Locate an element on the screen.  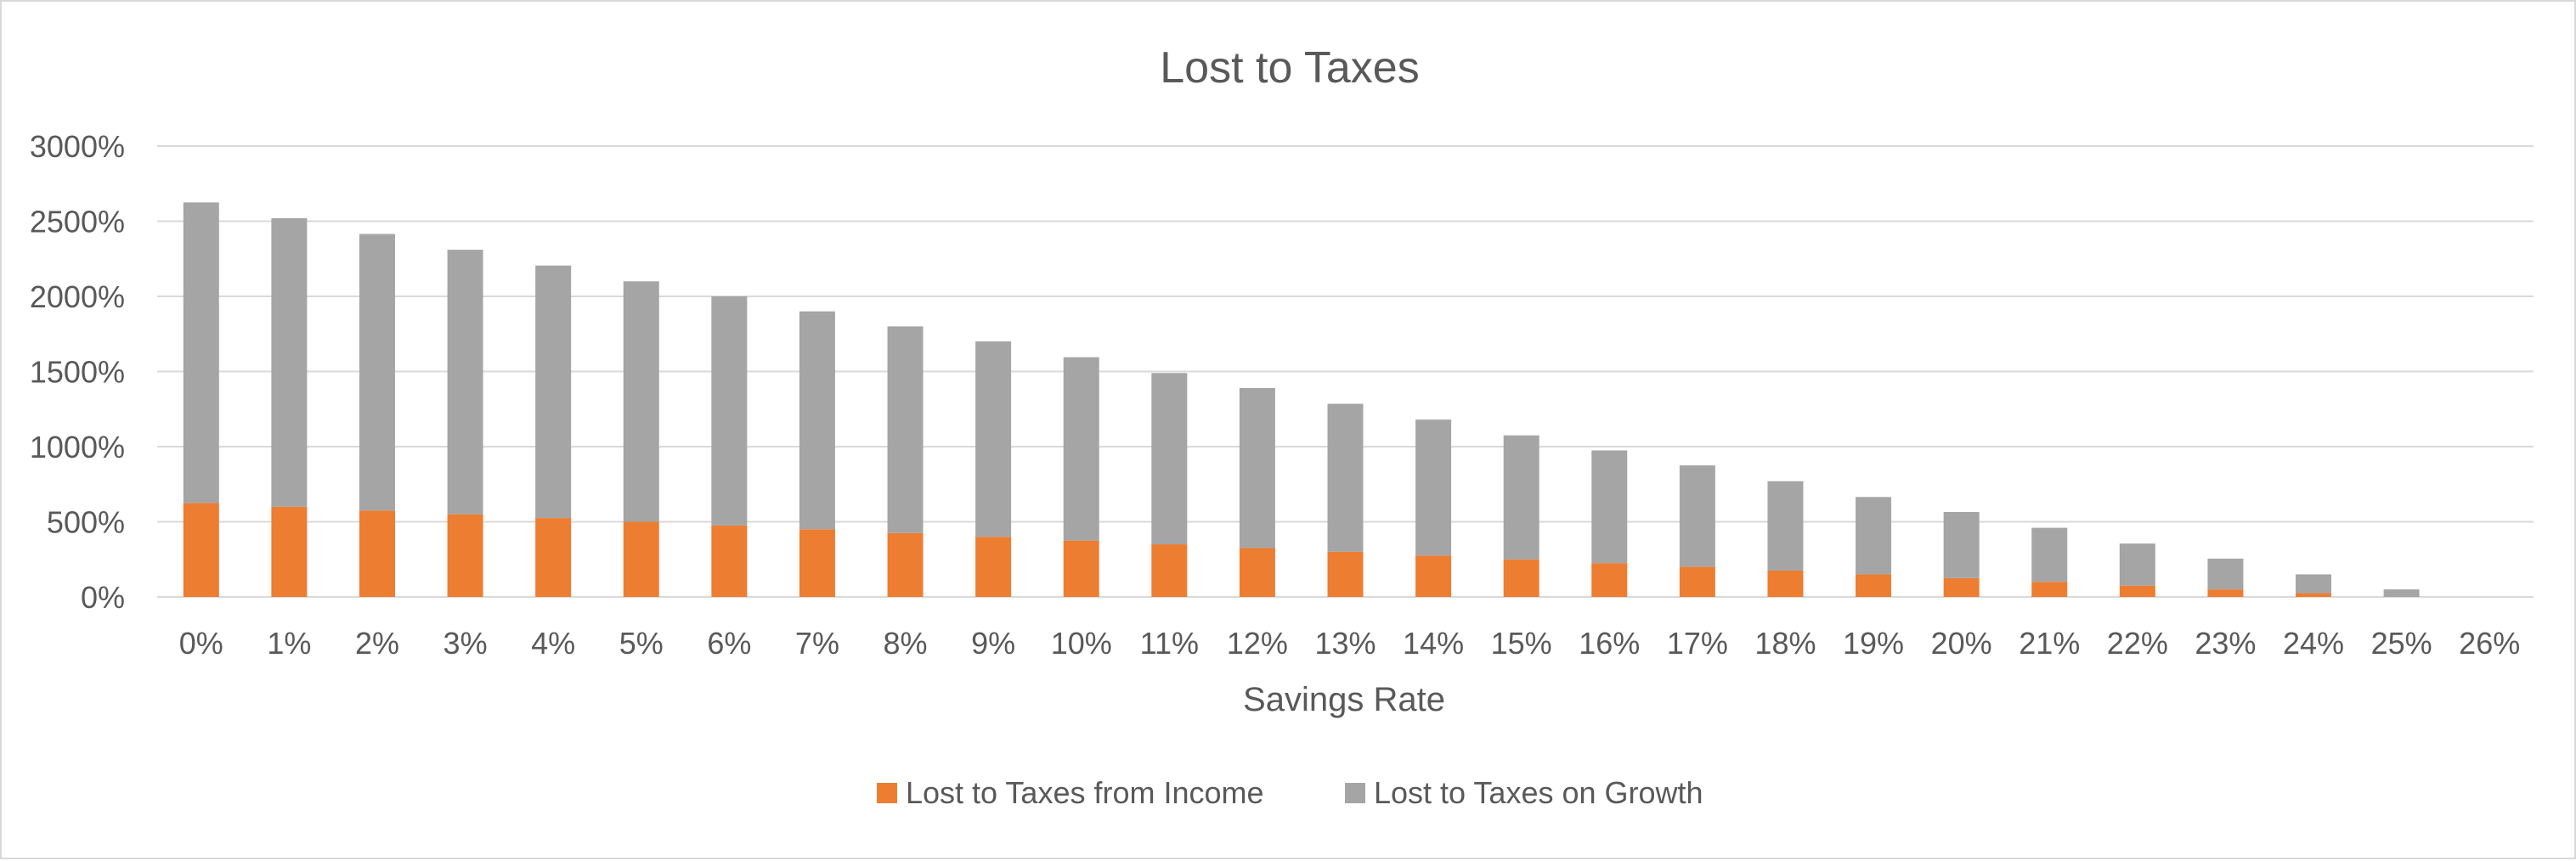
x-tick-label: 14% is located at coordinates (1434, 643).